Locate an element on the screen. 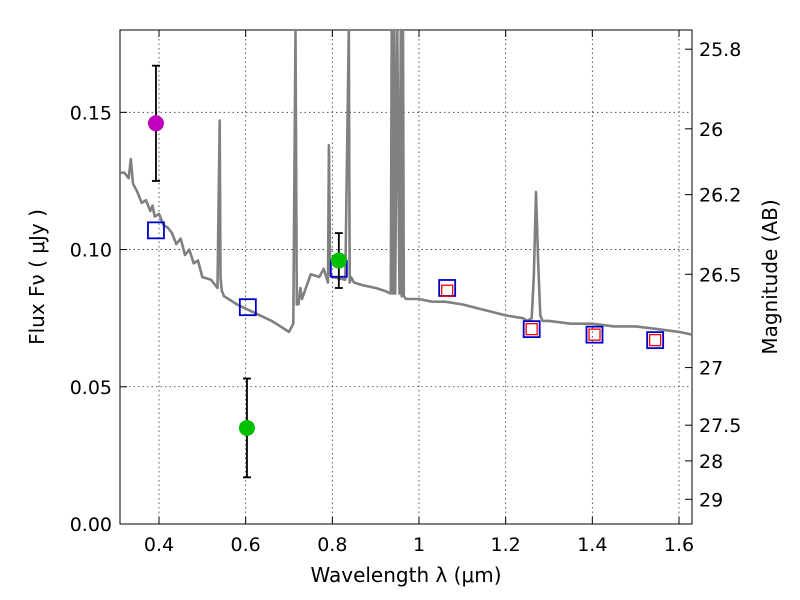 The image size is (800, 600). x-tick-label: 1.2 is located at coordinates (506, 545).